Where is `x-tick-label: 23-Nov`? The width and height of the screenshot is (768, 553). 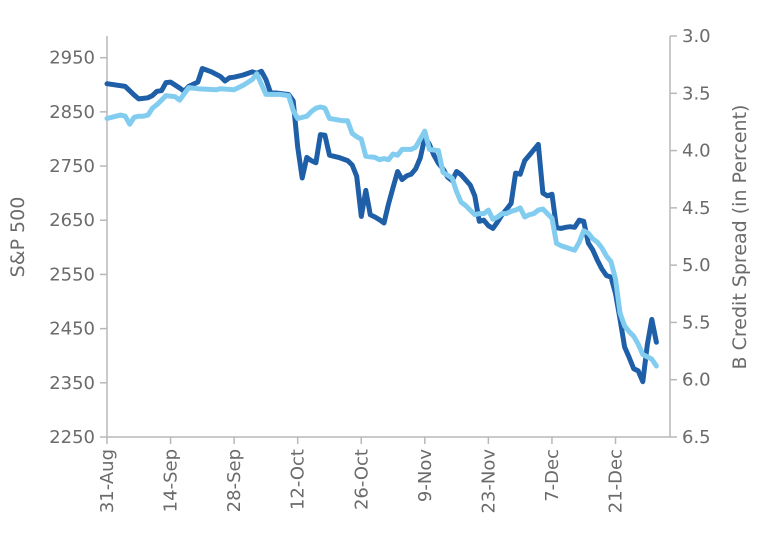
x-tick-label: 23-Nov is located at coordinates (488, 481).